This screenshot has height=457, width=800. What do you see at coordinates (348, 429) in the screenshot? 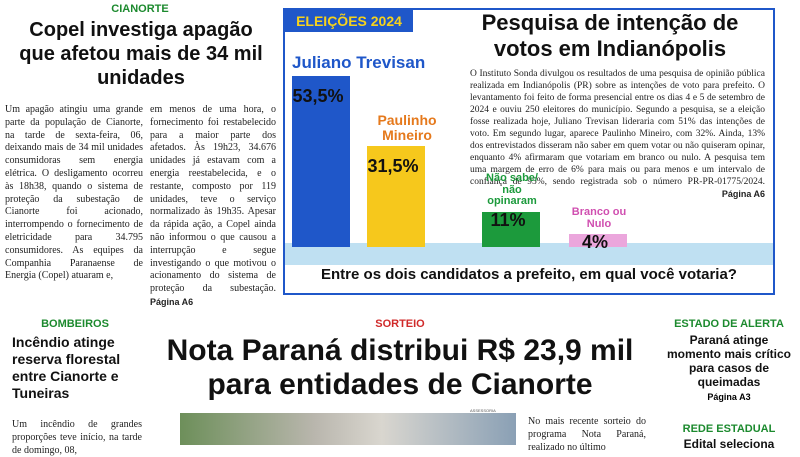
I see `photo` at bounding box center [348, 429].